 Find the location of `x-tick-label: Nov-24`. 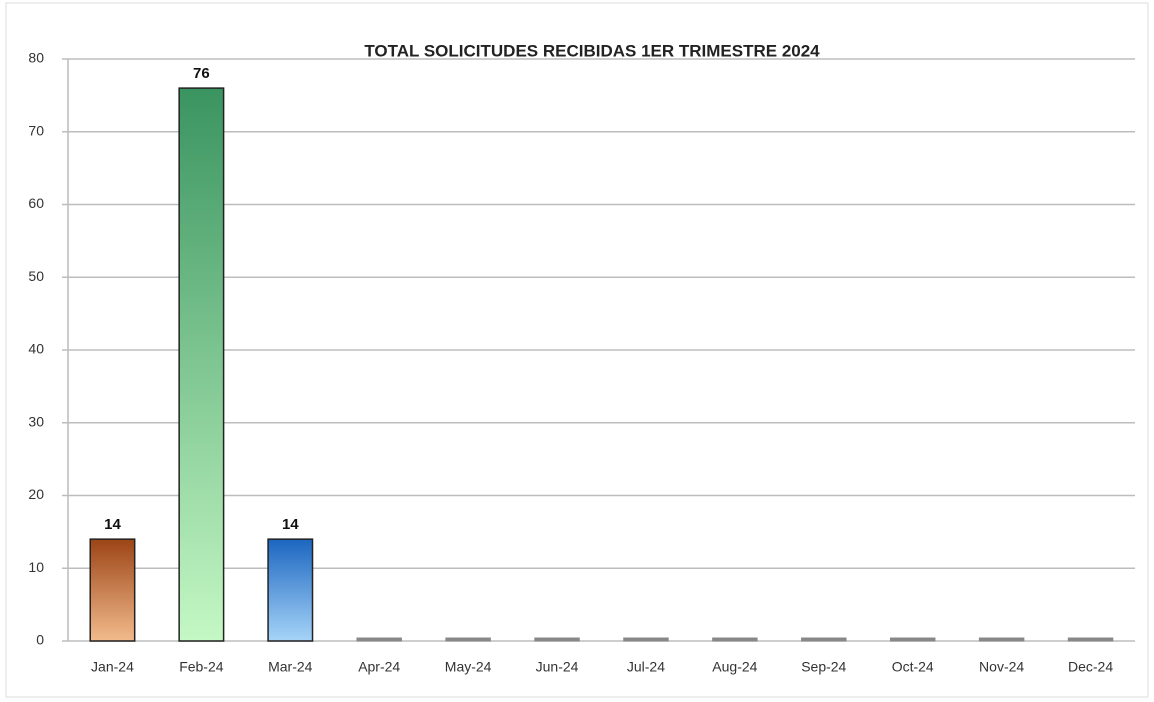

x-tick-label: Nov-24 is located at coordinates (1001, 667).